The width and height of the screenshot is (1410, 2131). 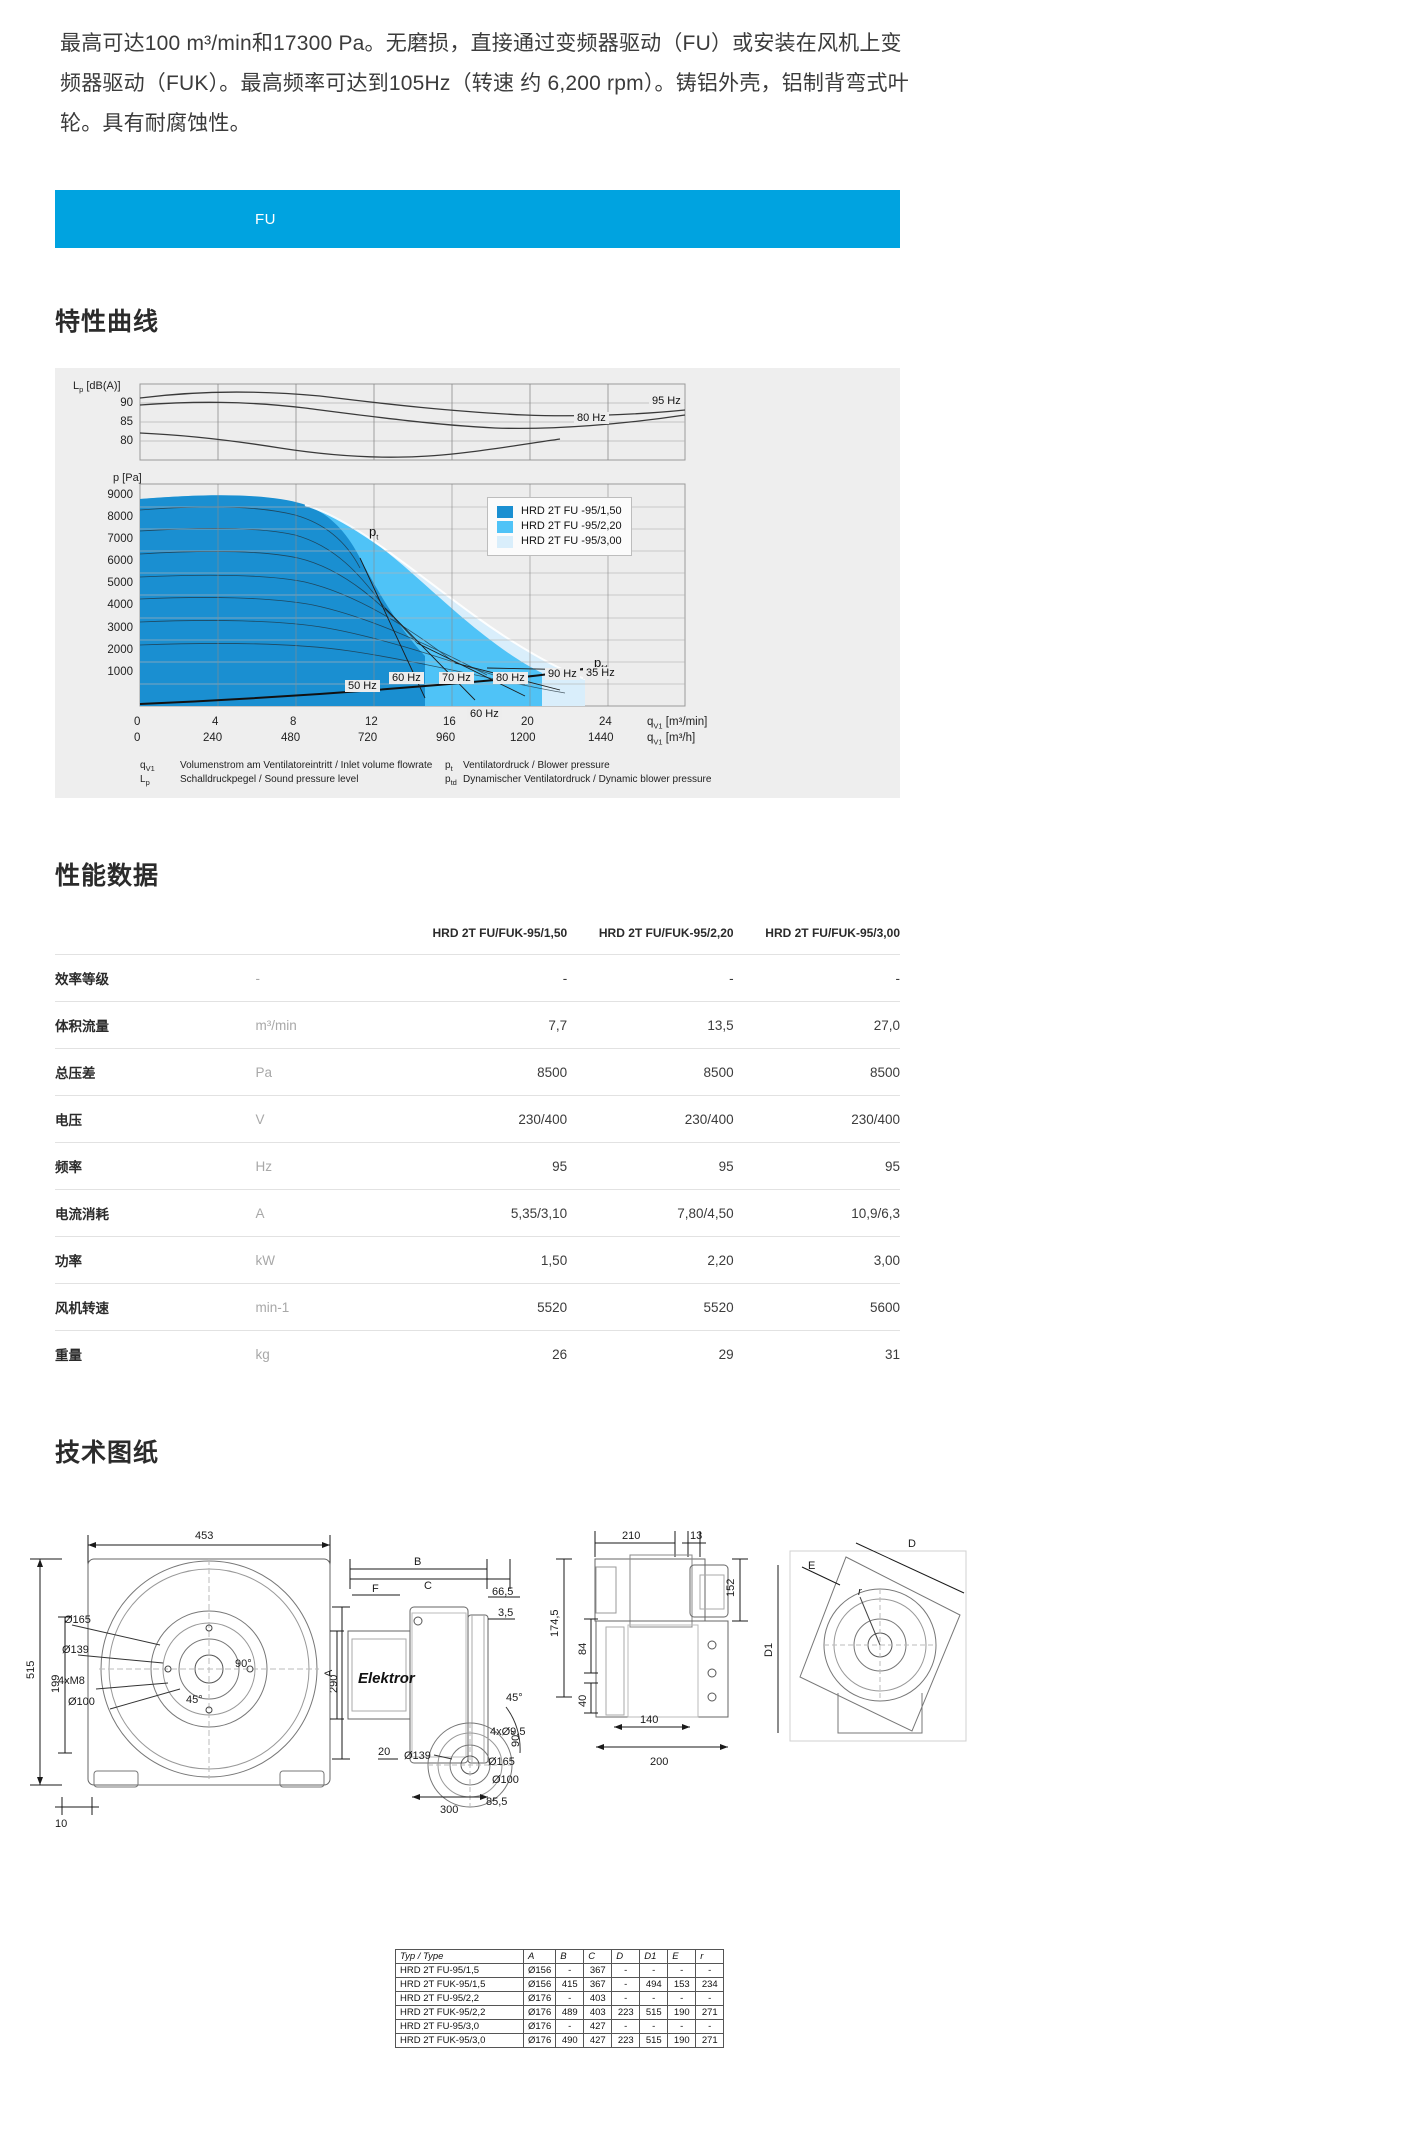 What do you see at coordinates (368, 738) in the screenshot?
I see `xtick-h-3: 720` at bounding box center [368, 738].